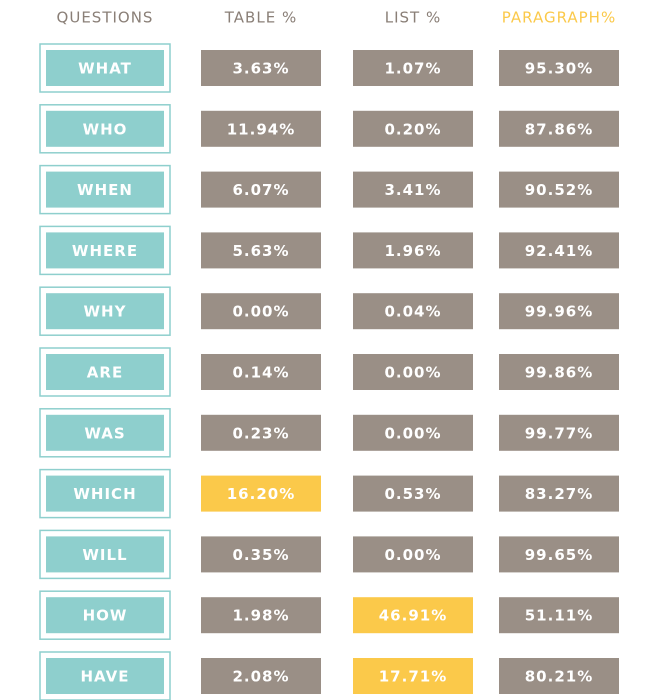 This screenshot has height=700, width=665. I want to click on question-label: HAVE, so click(105, 677).